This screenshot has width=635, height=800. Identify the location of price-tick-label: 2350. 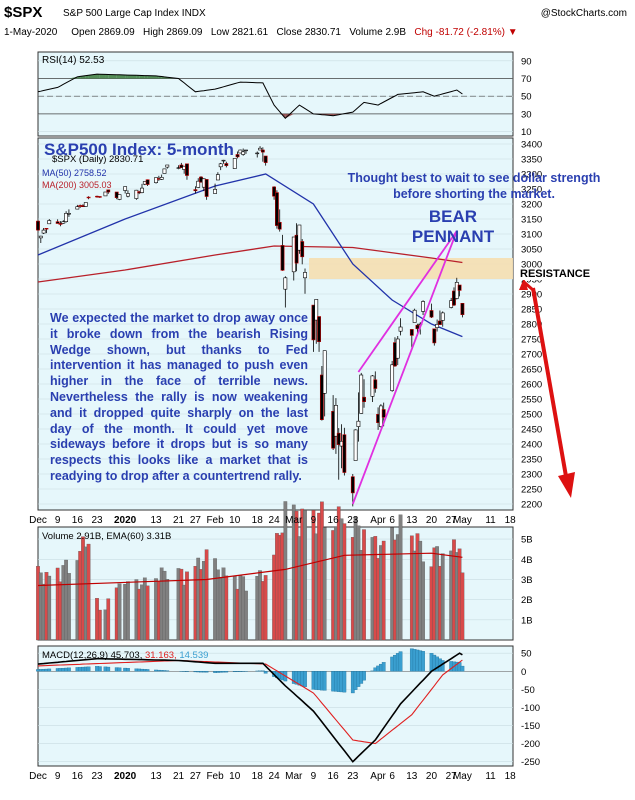
(531, 460).